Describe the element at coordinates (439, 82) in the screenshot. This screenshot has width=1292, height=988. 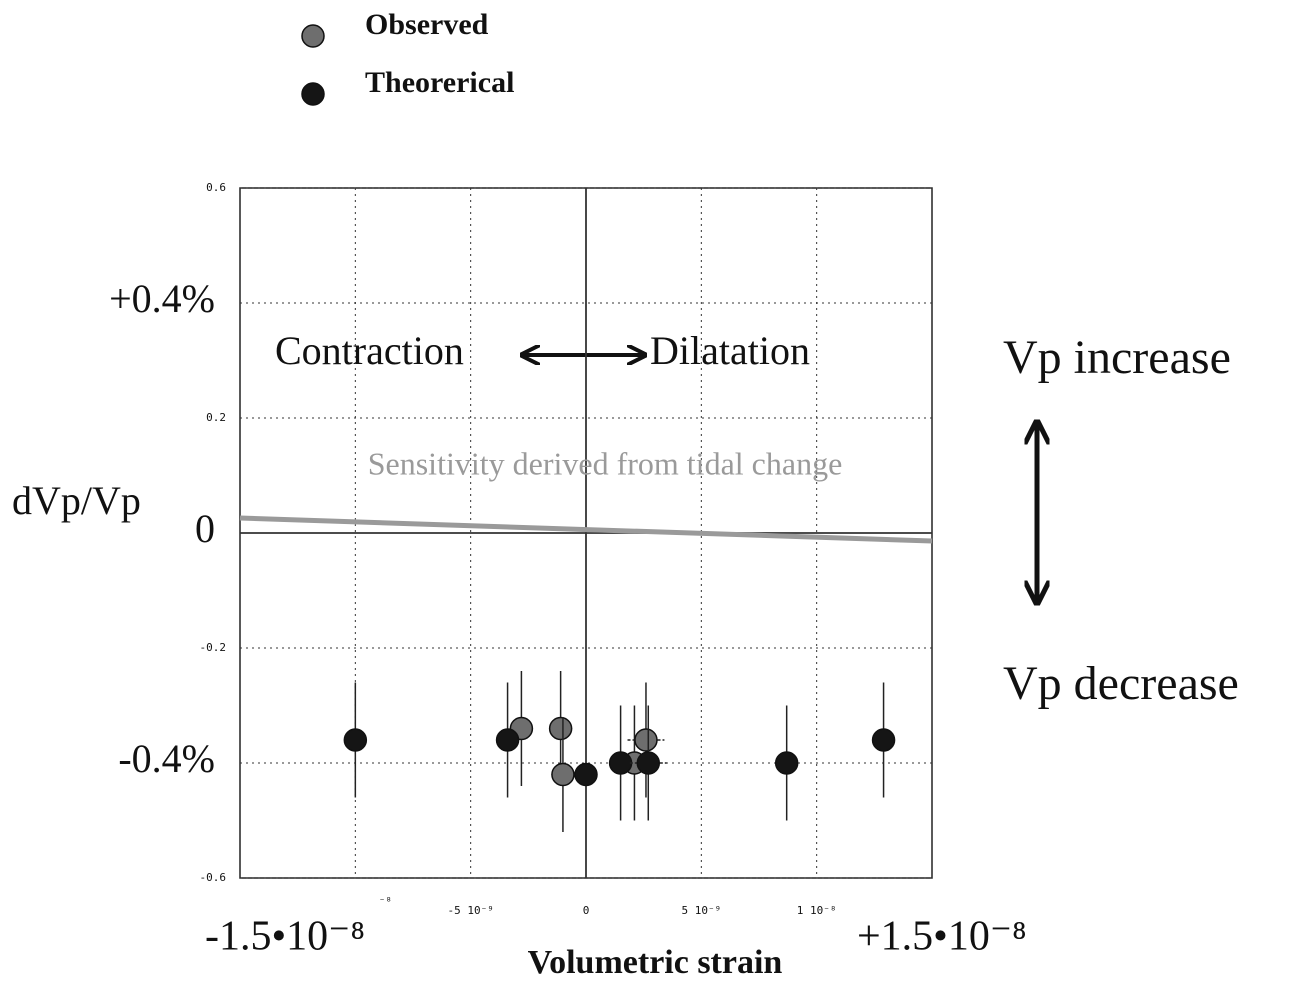
I see `legend-label: Theorerical` at that location.